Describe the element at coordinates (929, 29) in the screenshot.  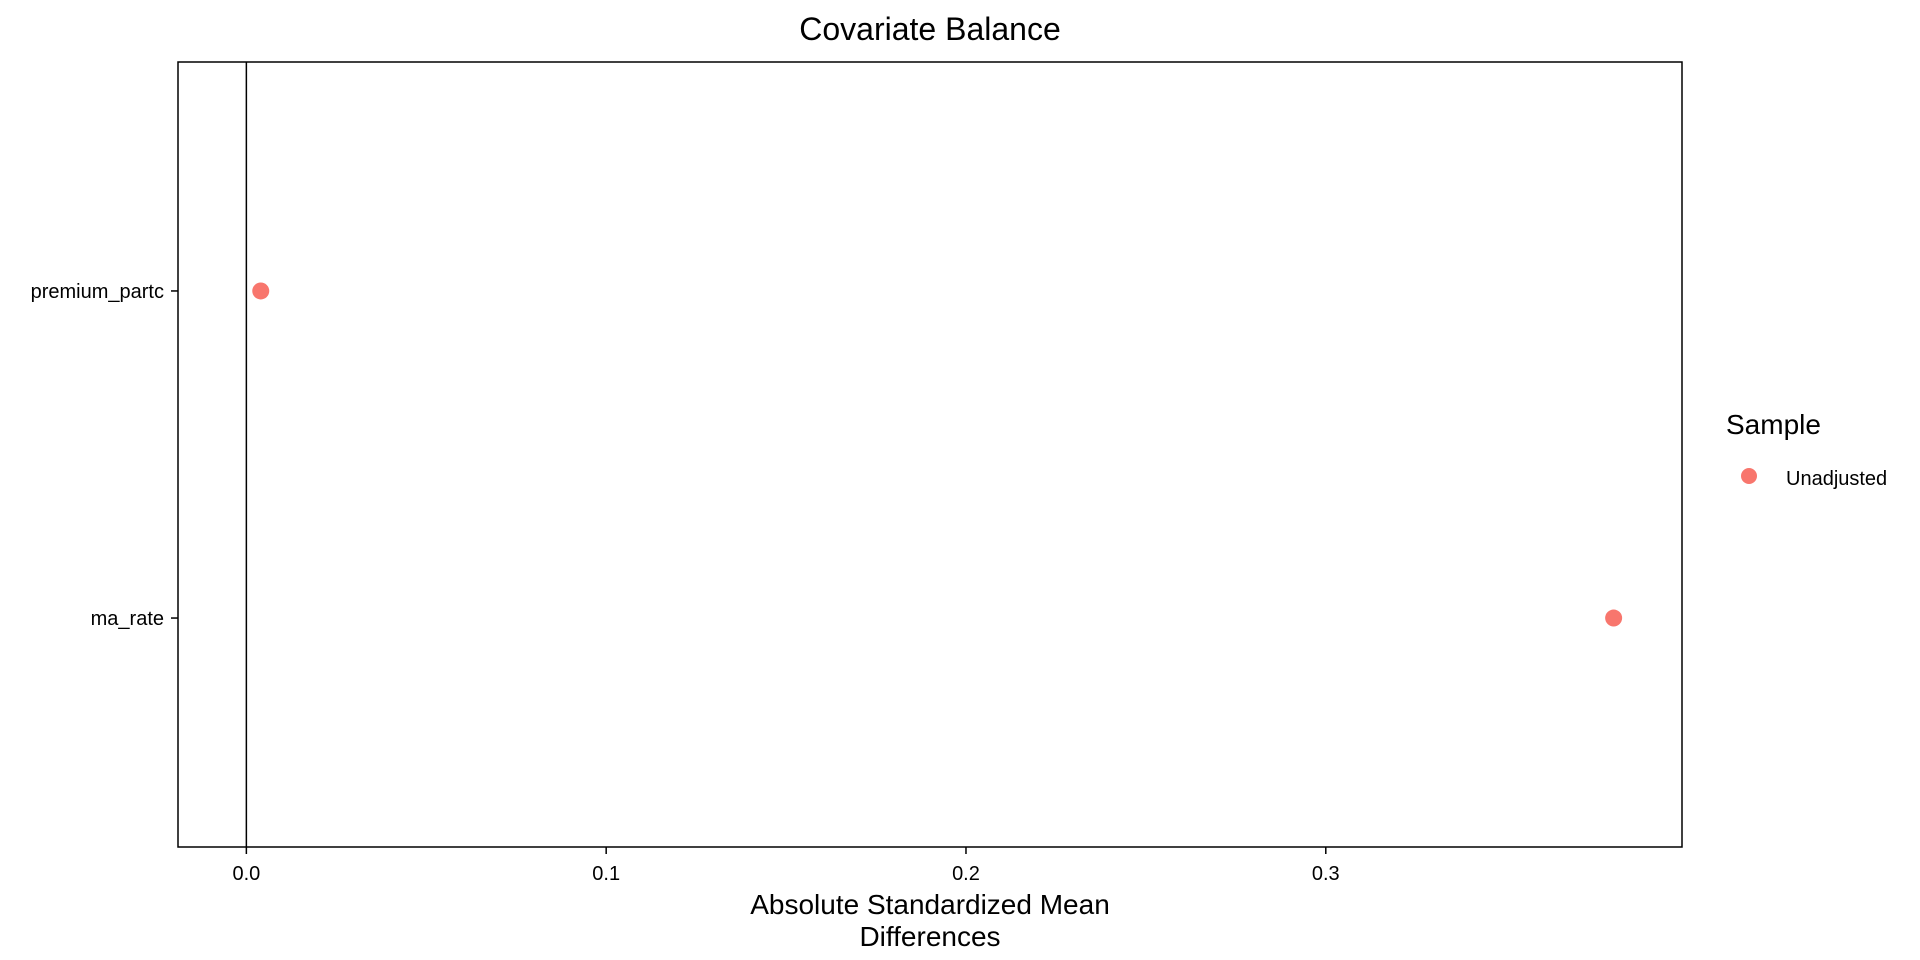
I see `chart-title: Covariate Balance` at that location.